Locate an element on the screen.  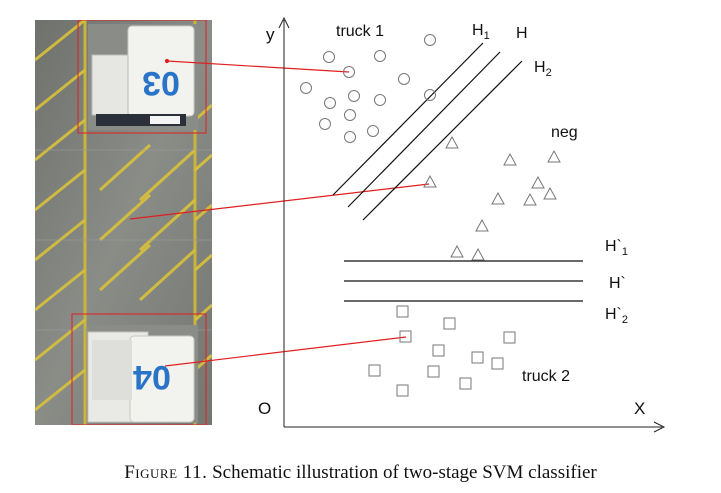
class-label-truck2: truck 2 is located at coordinates (546, 376).